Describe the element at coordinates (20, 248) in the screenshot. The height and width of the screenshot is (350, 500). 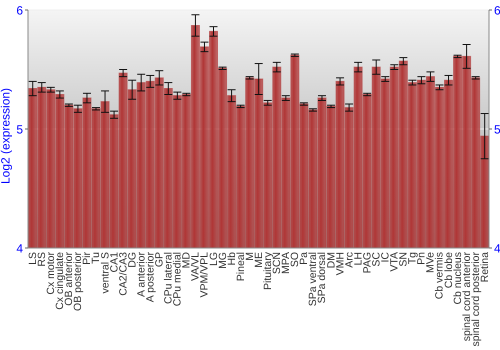
I see `y-tick-label: 4` at that location.